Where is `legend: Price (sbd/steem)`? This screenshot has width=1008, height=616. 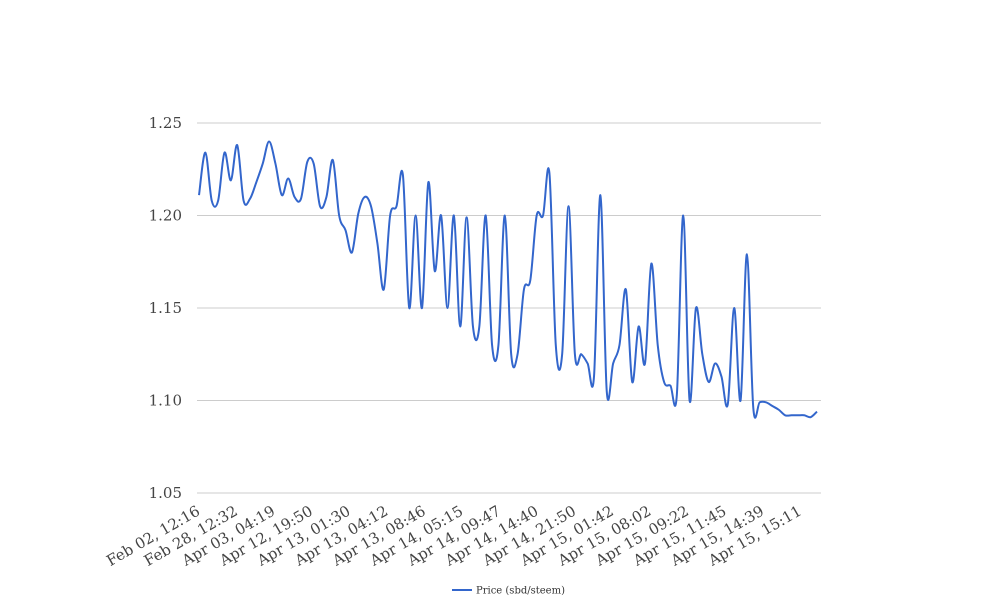 legend: Price (sbd/steem) is located at coordinates (508, 591).